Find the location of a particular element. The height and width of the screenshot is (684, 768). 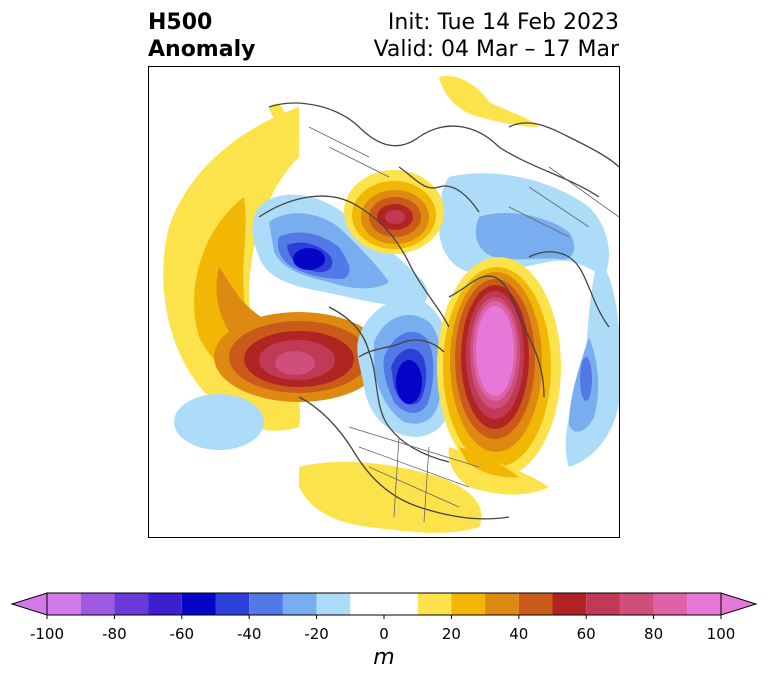

colorbar: -100 -80 -60 -40 -20 0 20 40 60 80 100 is located at coordinates (384, 617).